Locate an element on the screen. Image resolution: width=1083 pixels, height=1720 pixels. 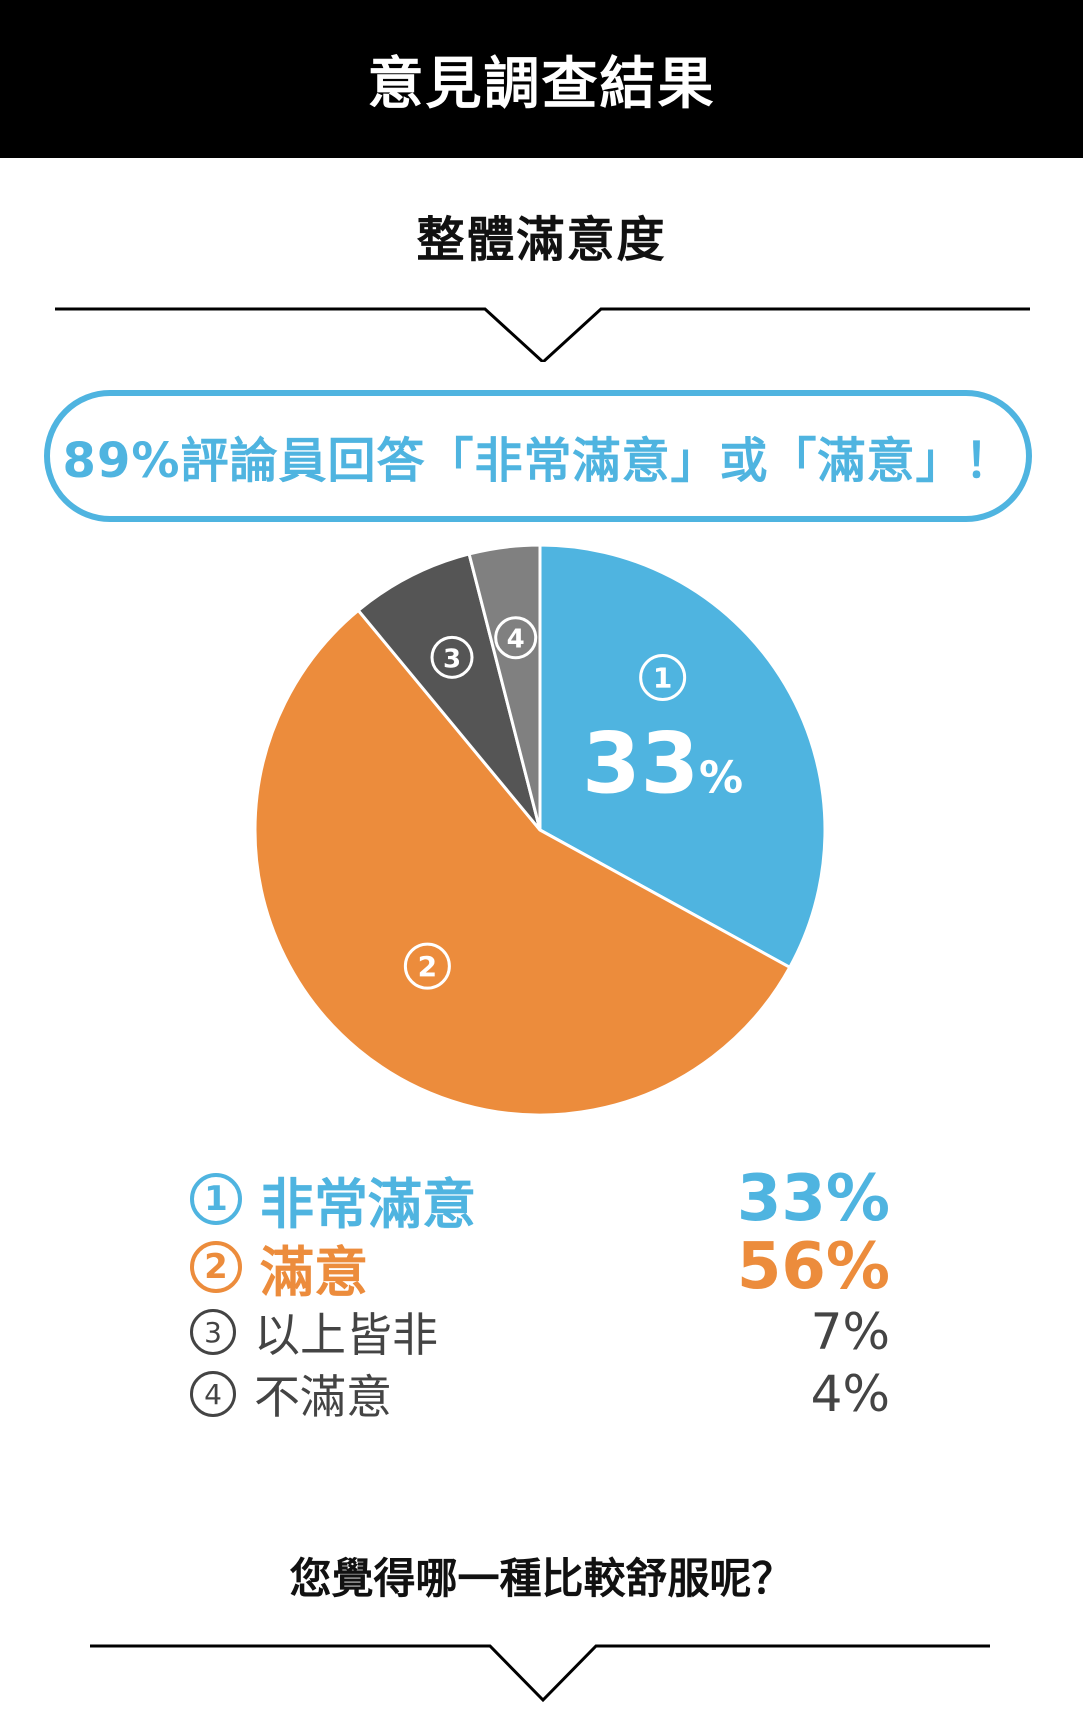
pie-marker-satisfied: 2 is located at coordinates (427, 966).